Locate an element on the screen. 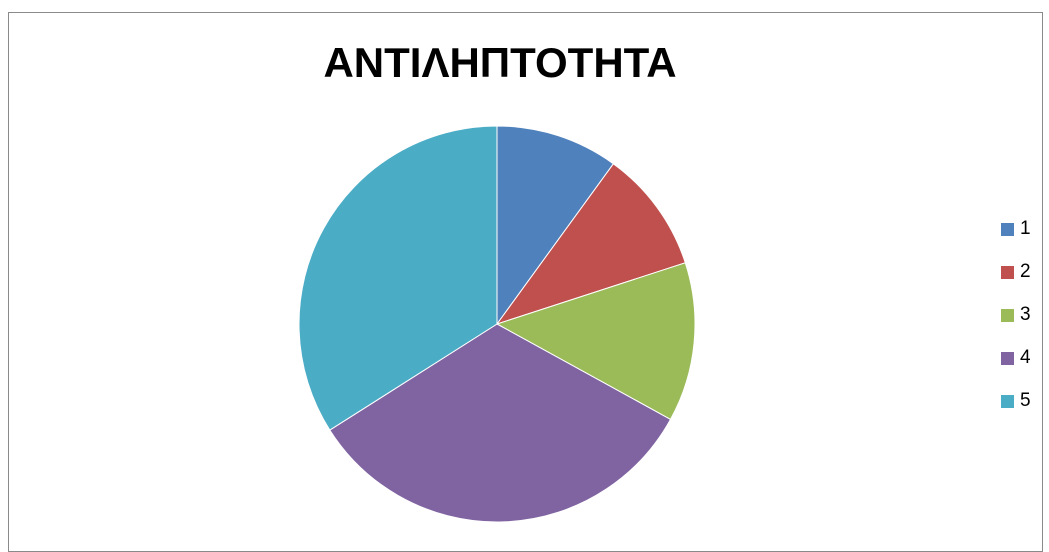 This screenshot has width=1049, height=552. legend-label-4: 4 is located at coordinates (1025, 357).